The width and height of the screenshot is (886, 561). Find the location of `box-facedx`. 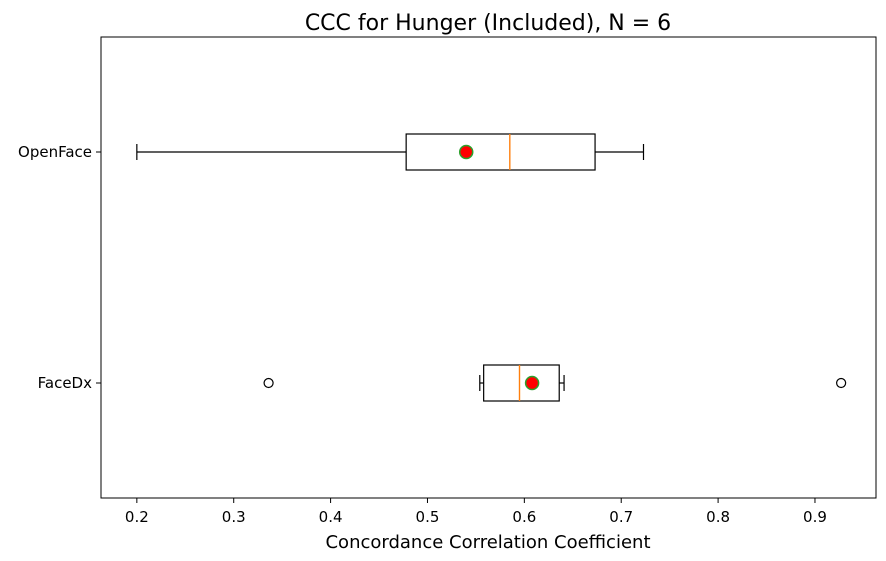

box-facedx is located at coordinates (555, 383).